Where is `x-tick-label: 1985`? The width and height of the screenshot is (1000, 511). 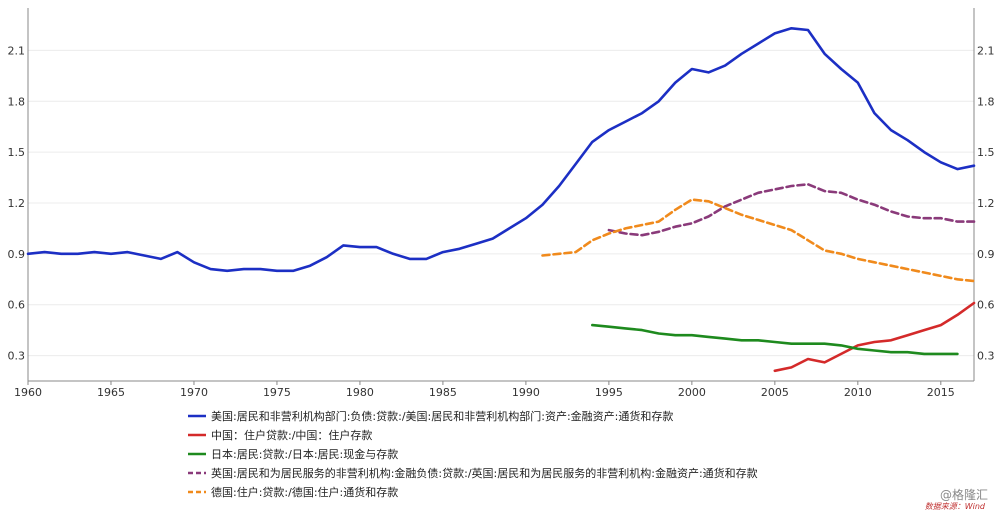
x-tick-label: 1985 is located at coordinates (443, 392).